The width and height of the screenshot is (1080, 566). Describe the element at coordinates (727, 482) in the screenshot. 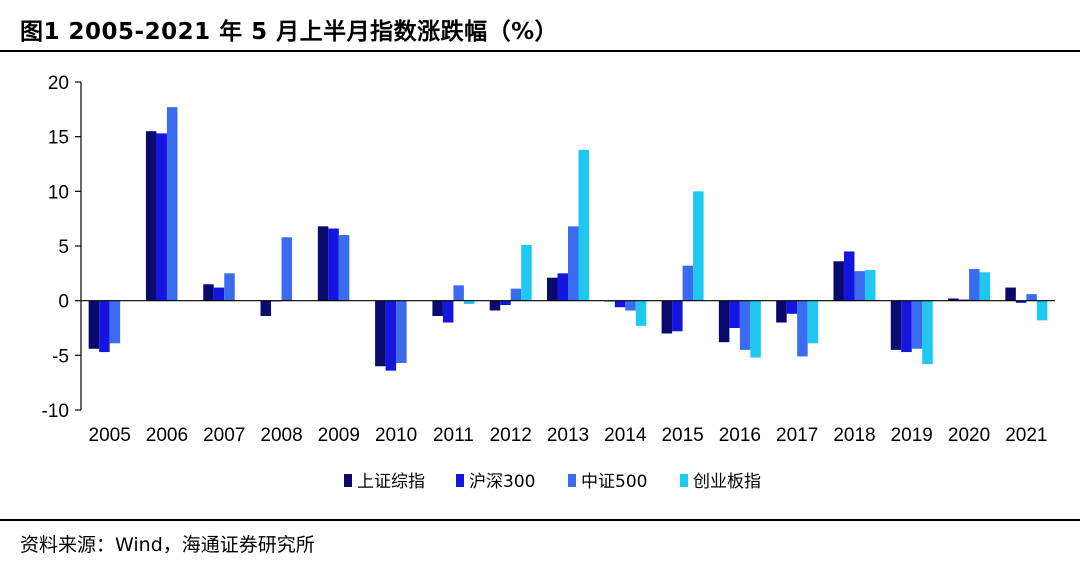

I see `legend-label: 创业板指` at that location.